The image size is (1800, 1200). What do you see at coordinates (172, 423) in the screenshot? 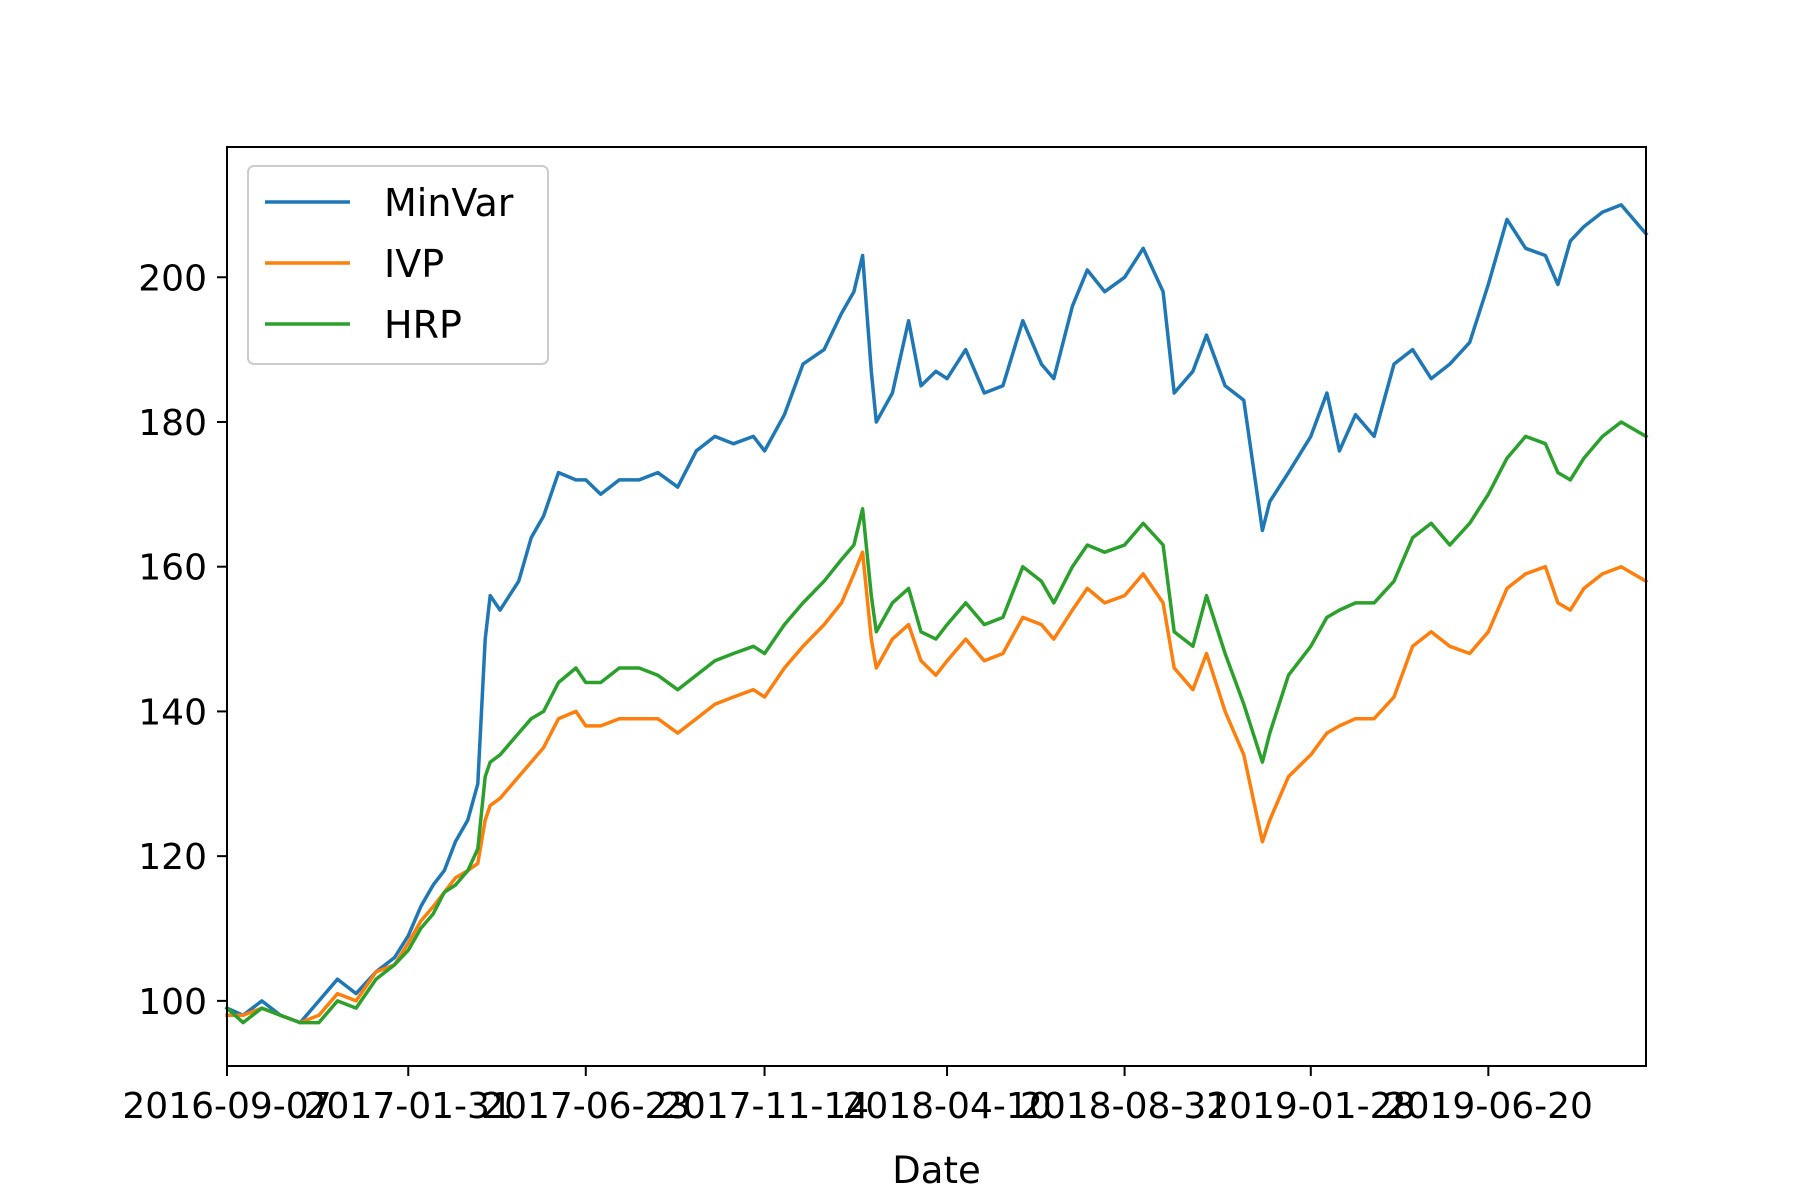
I see `y-tick-label: 180` at bounding box center [172, 423].